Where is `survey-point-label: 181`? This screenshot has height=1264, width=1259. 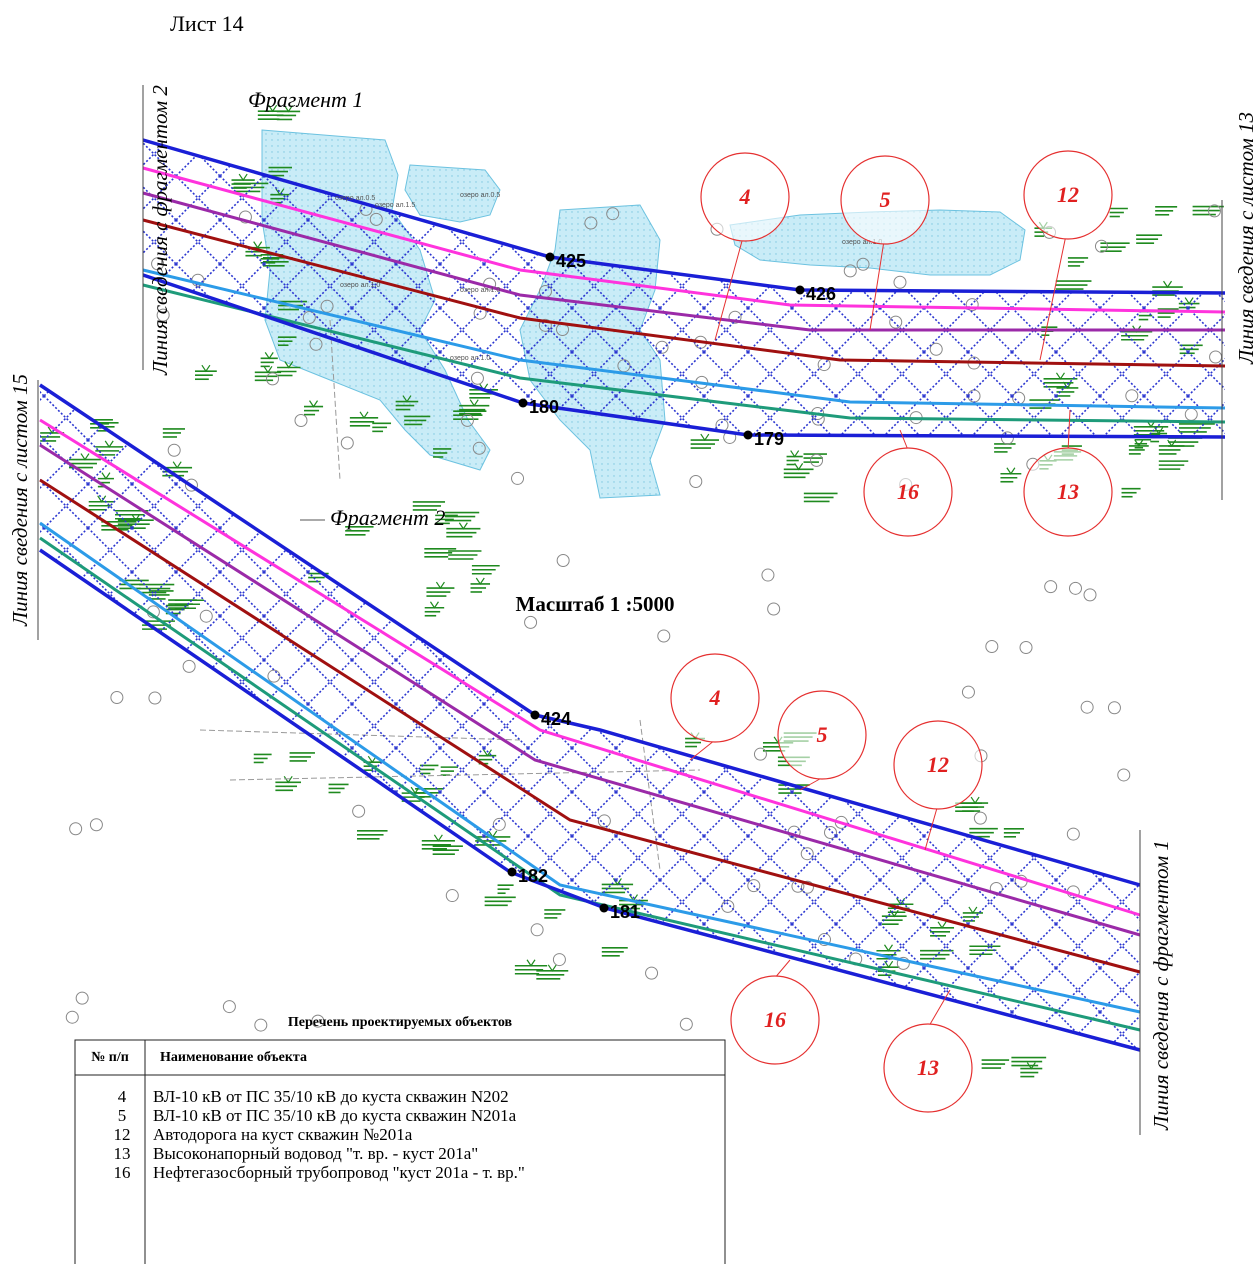 survey-point-label: 181 is located at coordinates (625, 912).